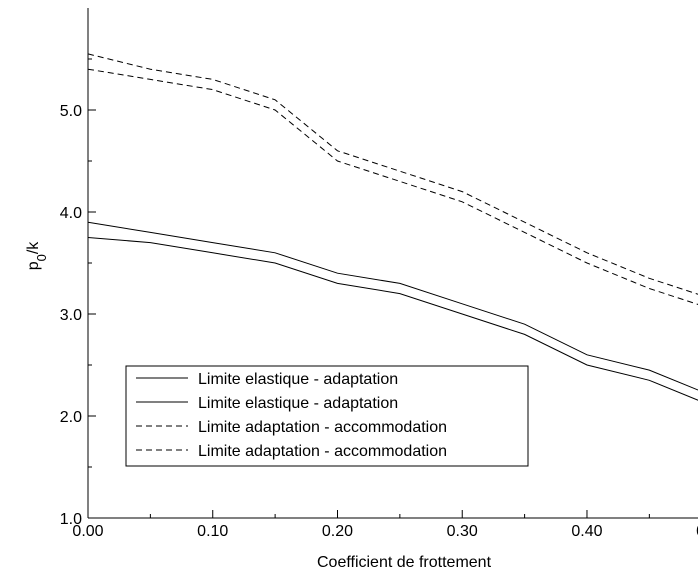  I want to click on y-axis-title-sub: 0, so click(41, 257).